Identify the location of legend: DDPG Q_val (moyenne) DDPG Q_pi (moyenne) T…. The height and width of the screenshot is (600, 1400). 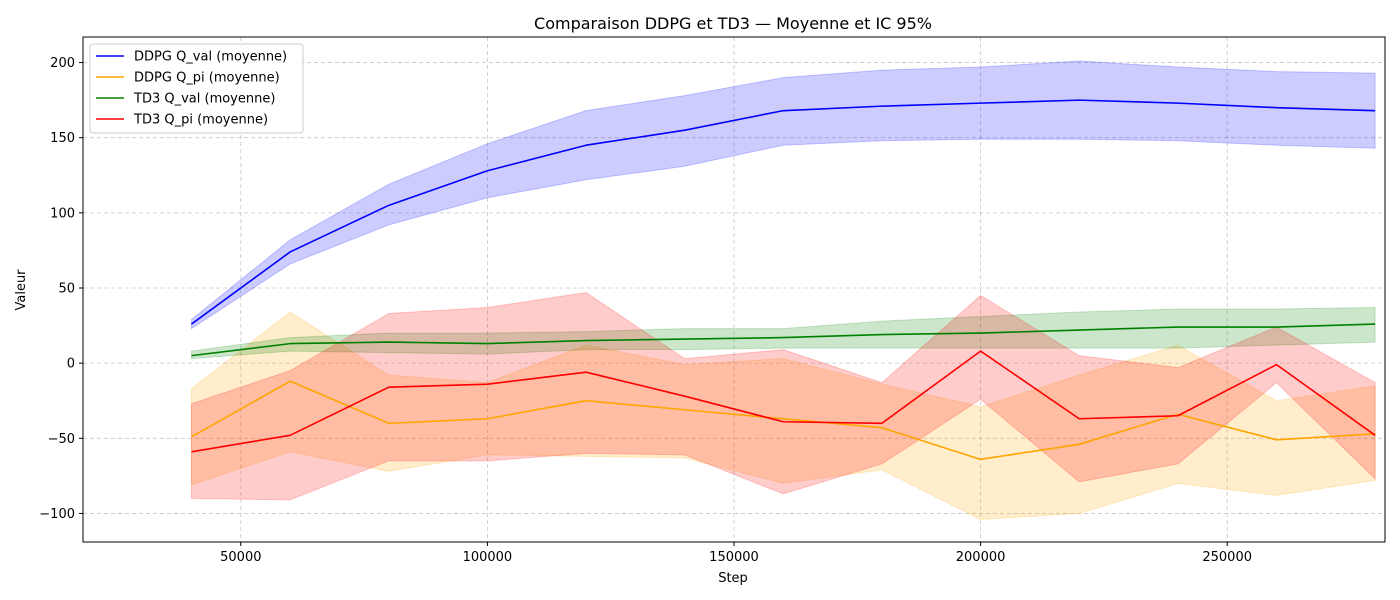
(196, 88).